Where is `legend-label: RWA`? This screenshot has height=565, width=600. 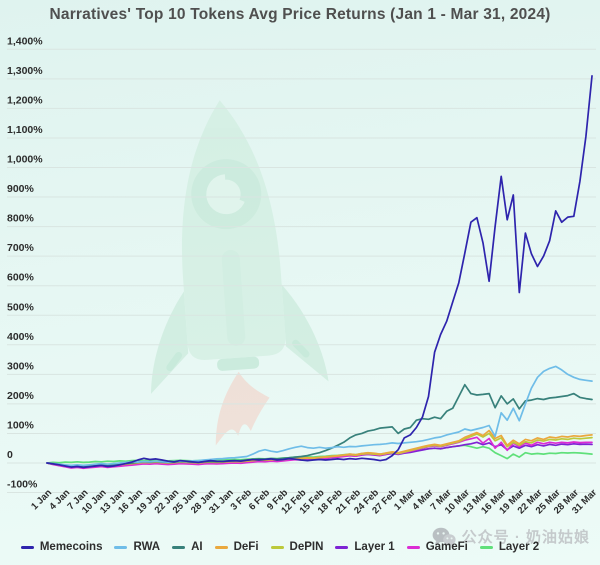 legend-label: RWA is located at coordinates (147, 547).